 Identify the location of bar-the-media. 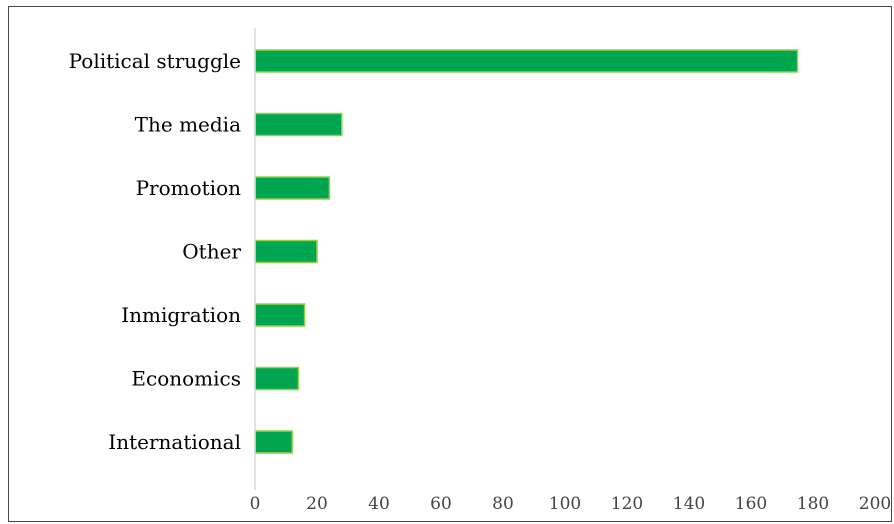
(298, 124).